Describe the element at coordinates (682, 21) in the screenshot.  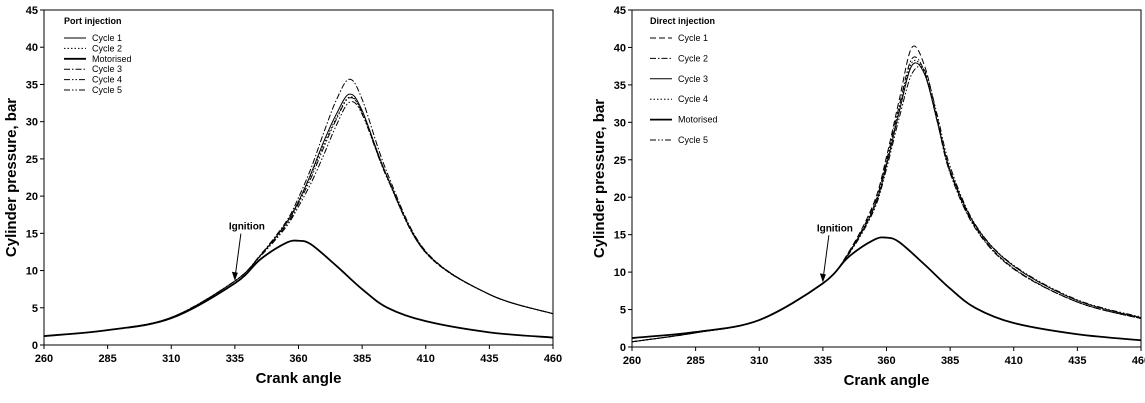
I see `legend-title: Direct injection` at that location.